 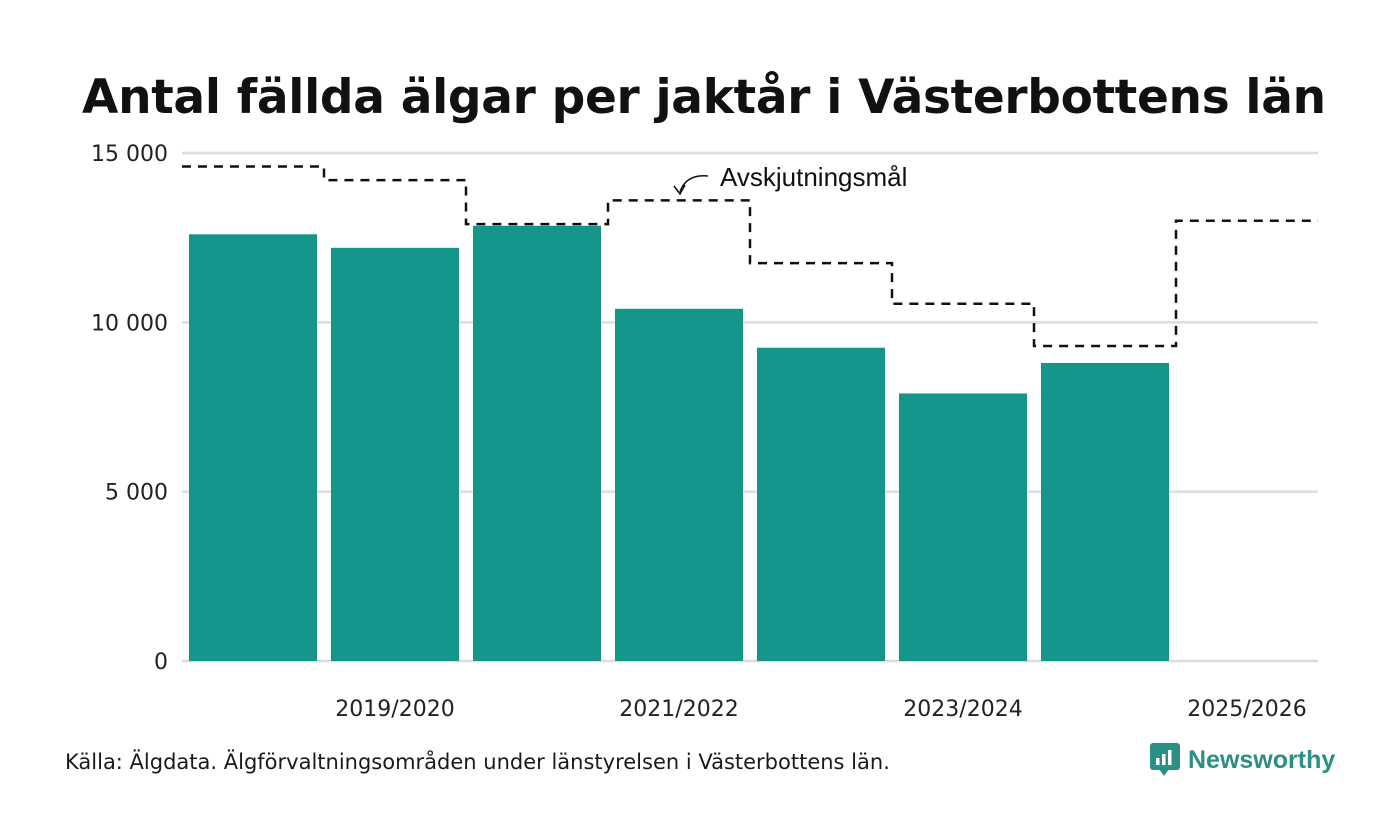 I want to click on x-tick-label: 2025/2026, so click(x=1246, y=709).